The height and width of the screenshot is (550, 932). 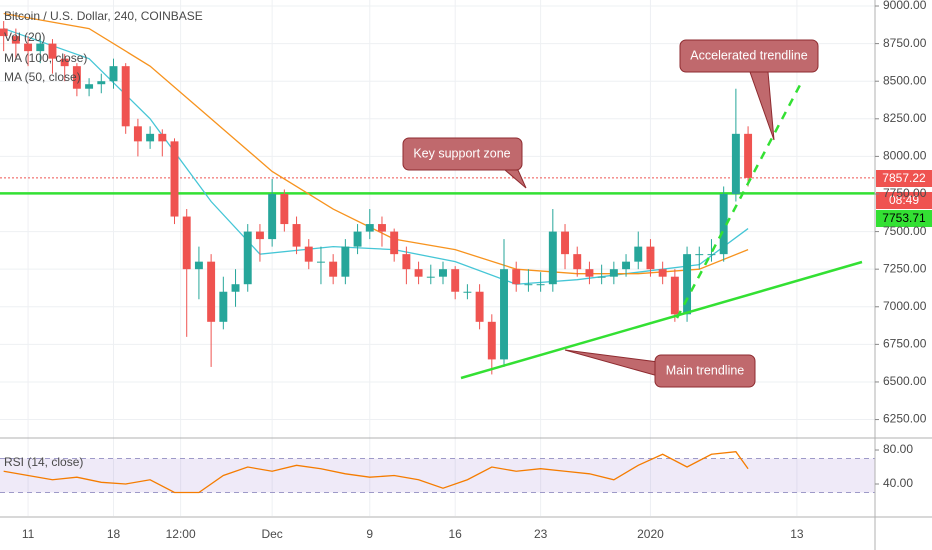 What do you see at coordinates (181, 534) in the screenshot?
I see `x-tick-label: 12:00` at bounding box center [181, 534].